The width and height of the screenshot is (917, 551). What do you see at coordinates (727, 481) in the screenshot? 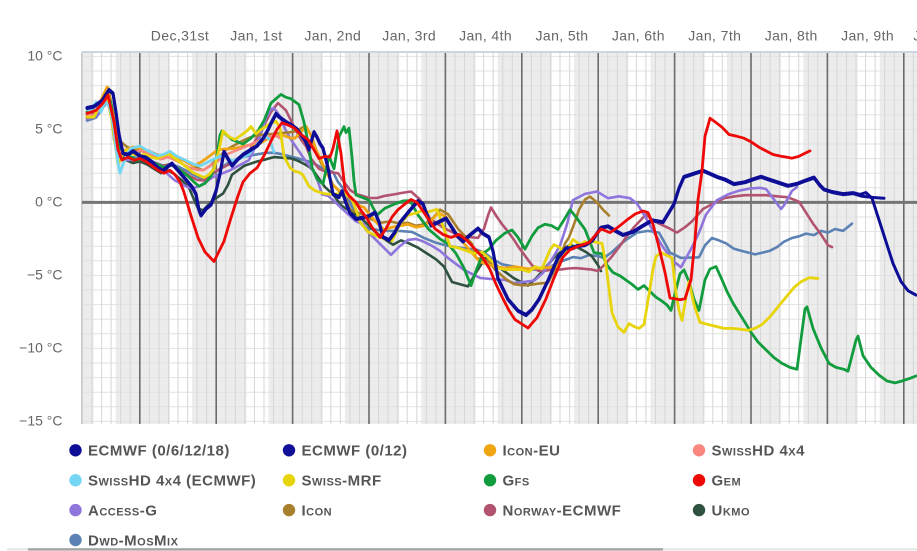
I see `svg-text: Gem` at bounding box center [727, 481].